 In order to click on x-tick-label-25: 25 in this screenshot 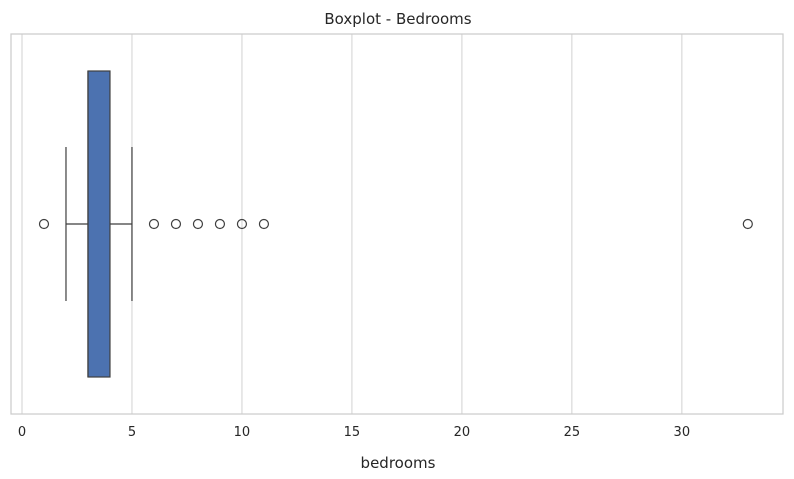, I will do `click(572, 432)`.